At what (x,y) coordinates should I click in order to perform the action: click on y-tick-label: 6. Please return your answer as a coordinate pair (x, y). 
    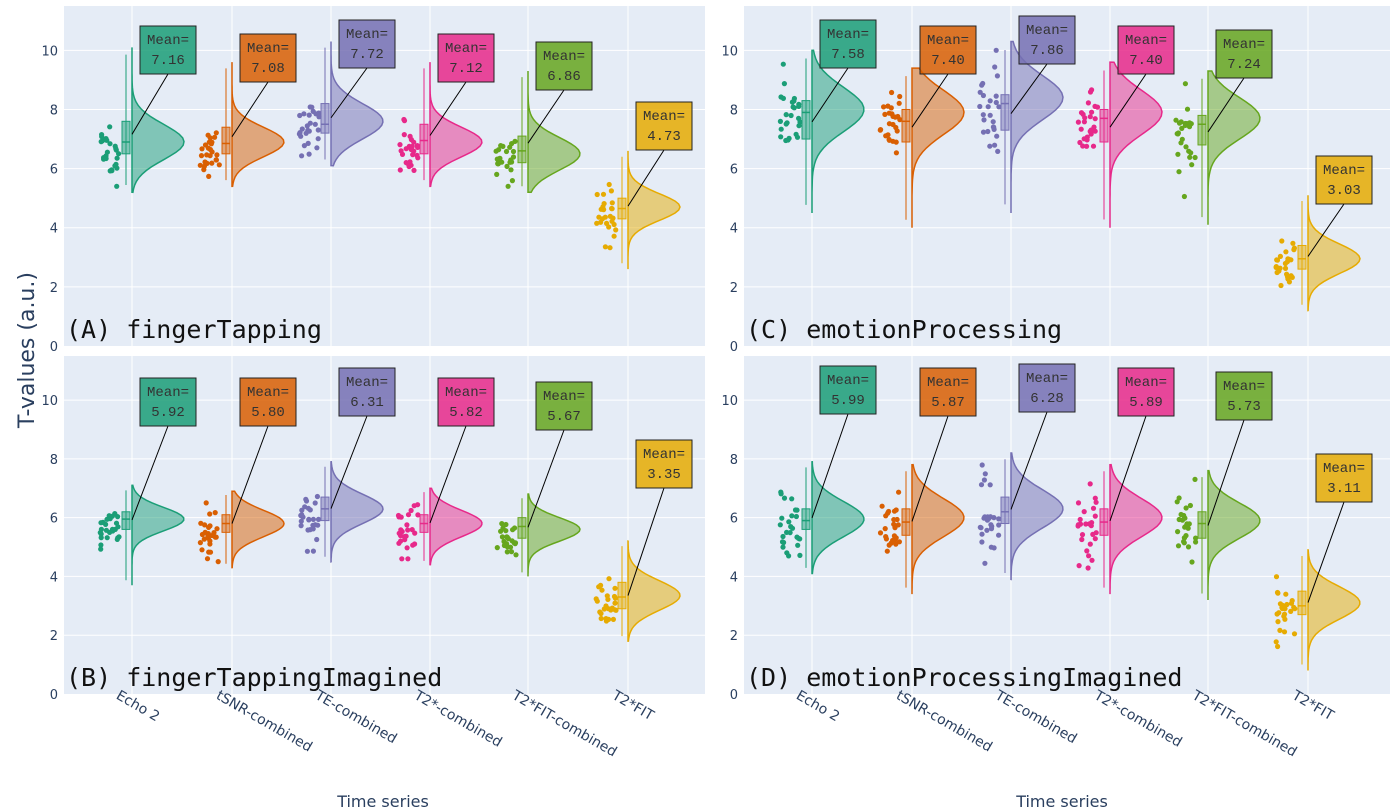
    Looking at the image, I should click on (734, 170).